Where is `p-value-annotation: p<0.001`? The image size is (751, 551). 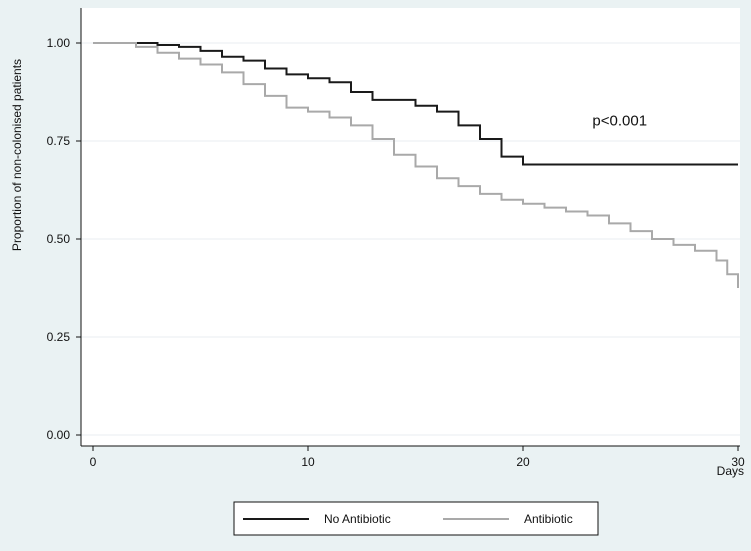
p-value-annotation: p<0.001 is located at coordinates (619, 120).